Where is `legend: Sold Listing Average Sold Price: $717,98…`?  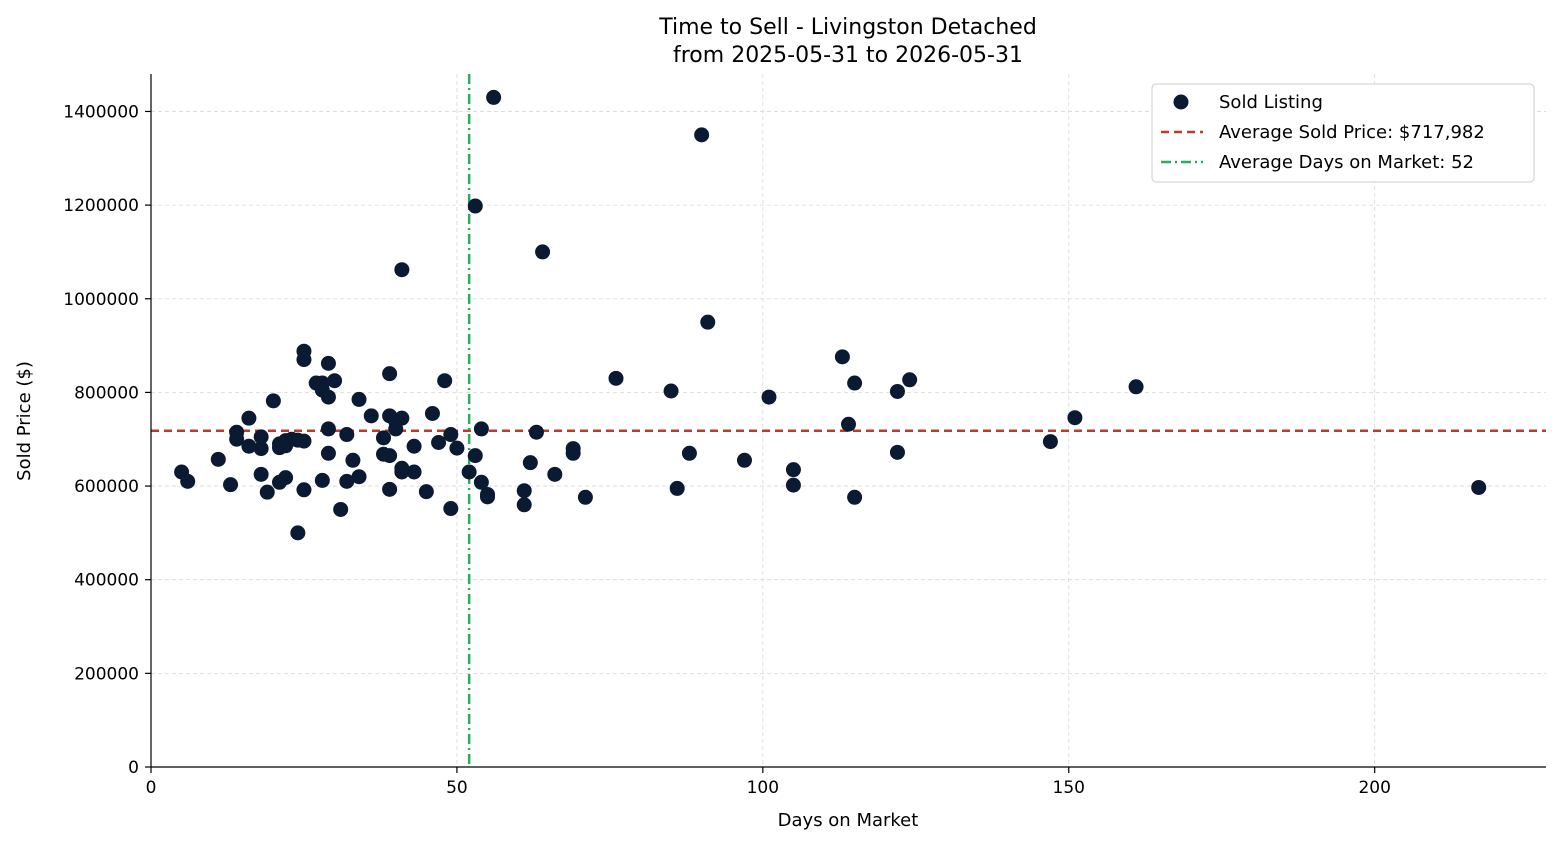 legend: Sold Listing Average Sold Price: $717,98… is located at coordinates (1343, 133).